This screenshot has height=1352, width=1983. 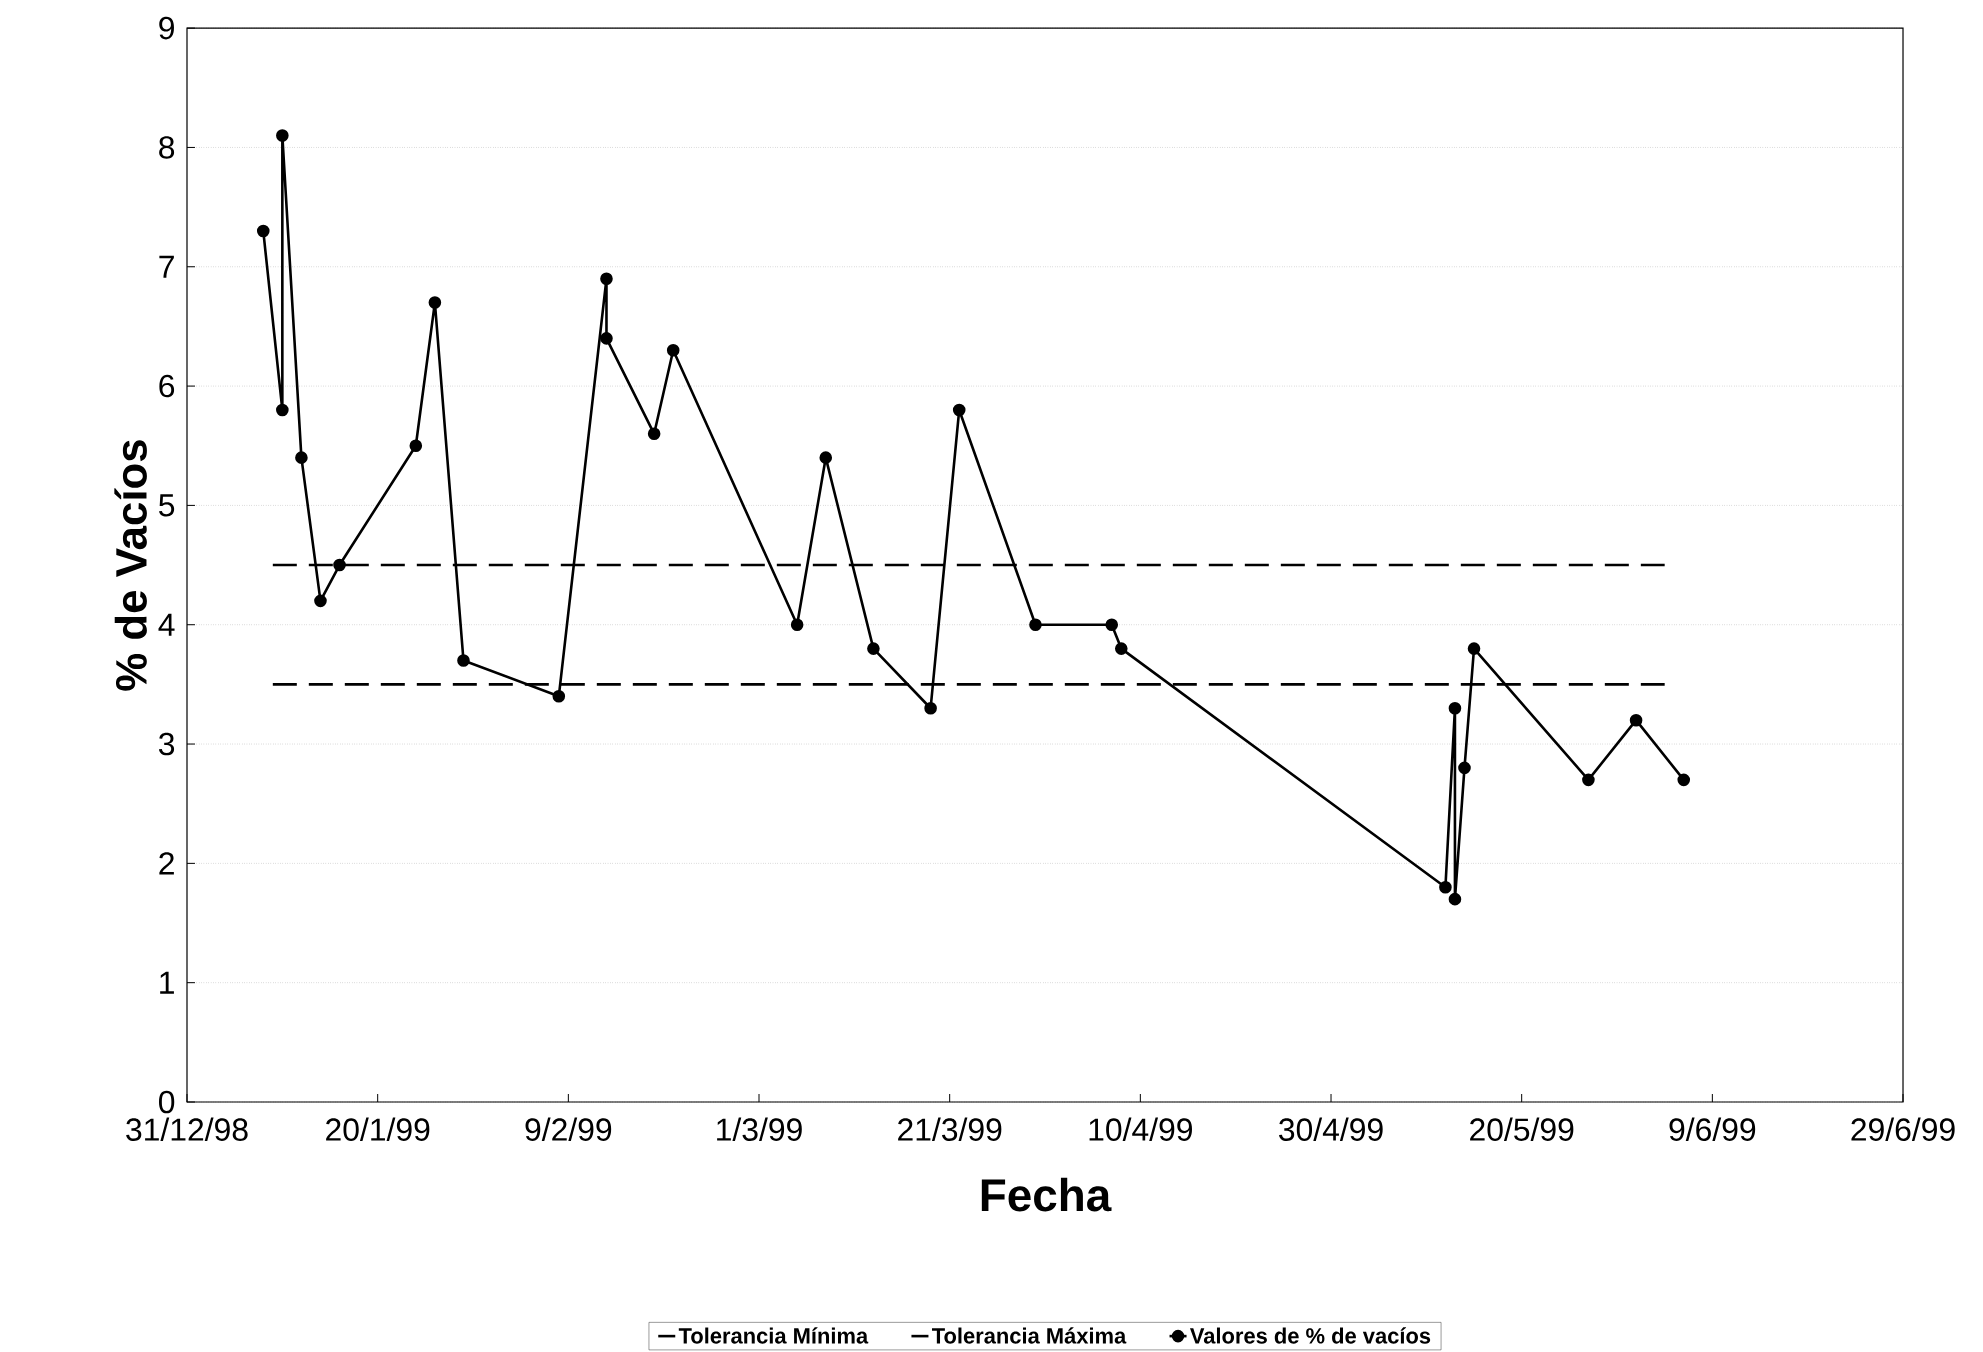 I want to click on x-tick-label: 1/3/99, so click(x=759, y=1129).